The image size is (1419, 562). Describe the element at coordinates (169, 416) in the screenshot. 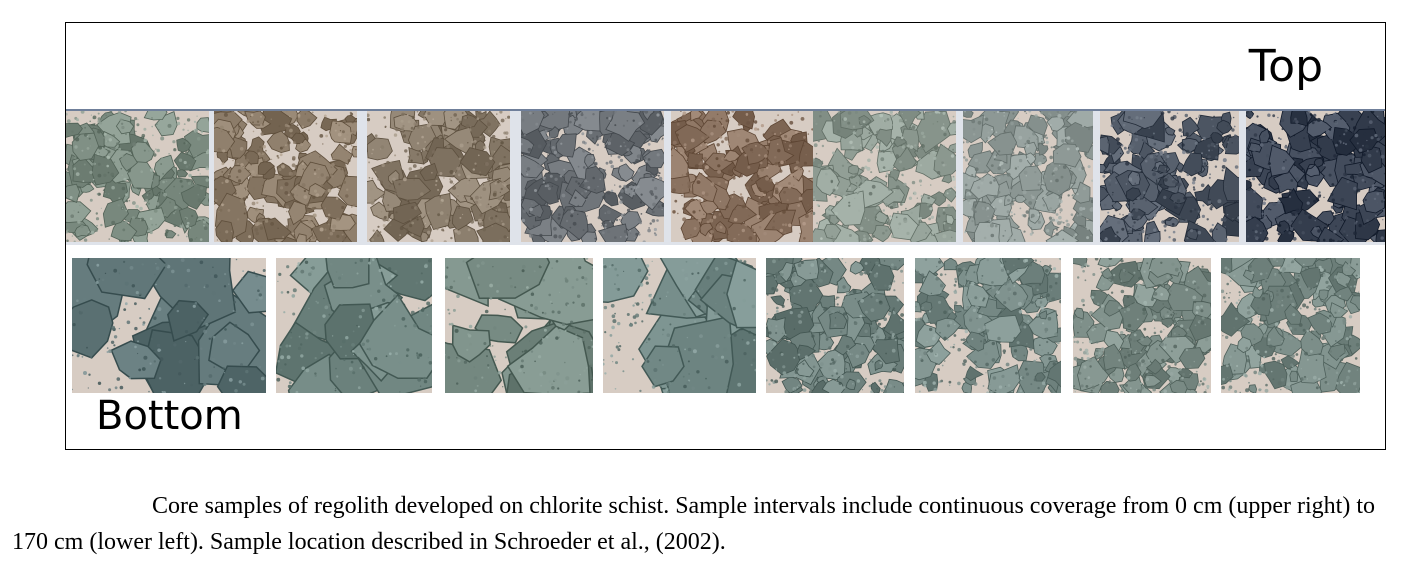

I see `bottom-label: Bottom` at that location.